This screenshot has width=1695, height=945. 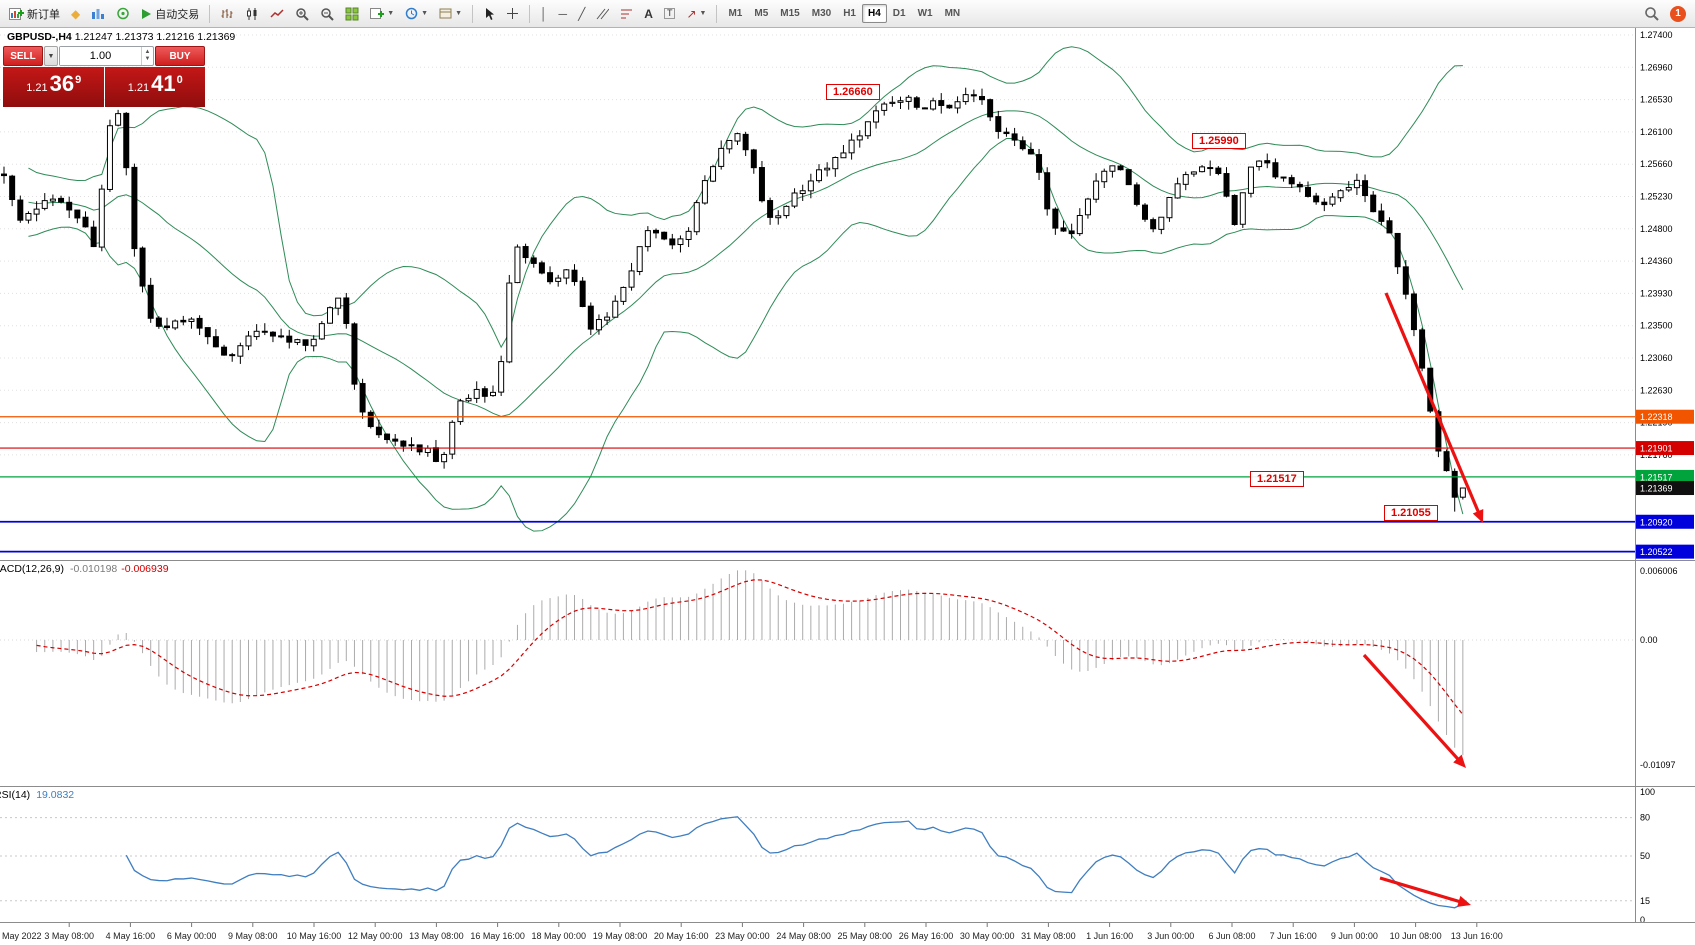 What do you see at coordinates (648, 14) in the screenshot?
I see `text-tool: A` at bounding box center [648, 14].